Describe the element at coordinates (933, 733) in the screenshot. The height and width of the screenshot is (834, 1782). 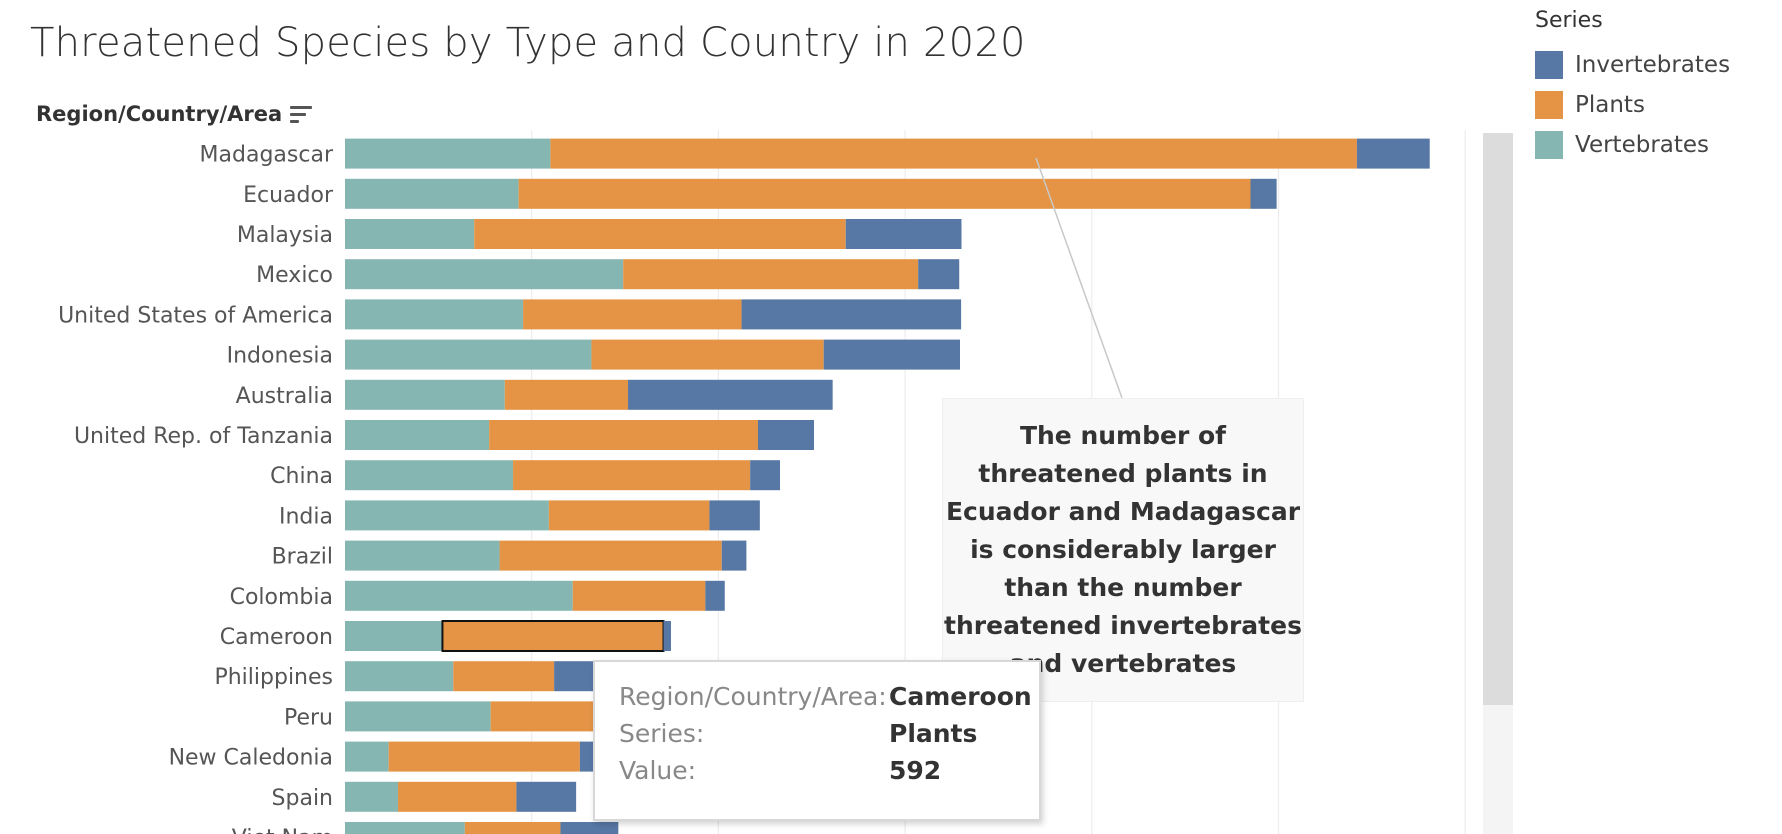
I see `tooltip-value-series: Plants` at that location.